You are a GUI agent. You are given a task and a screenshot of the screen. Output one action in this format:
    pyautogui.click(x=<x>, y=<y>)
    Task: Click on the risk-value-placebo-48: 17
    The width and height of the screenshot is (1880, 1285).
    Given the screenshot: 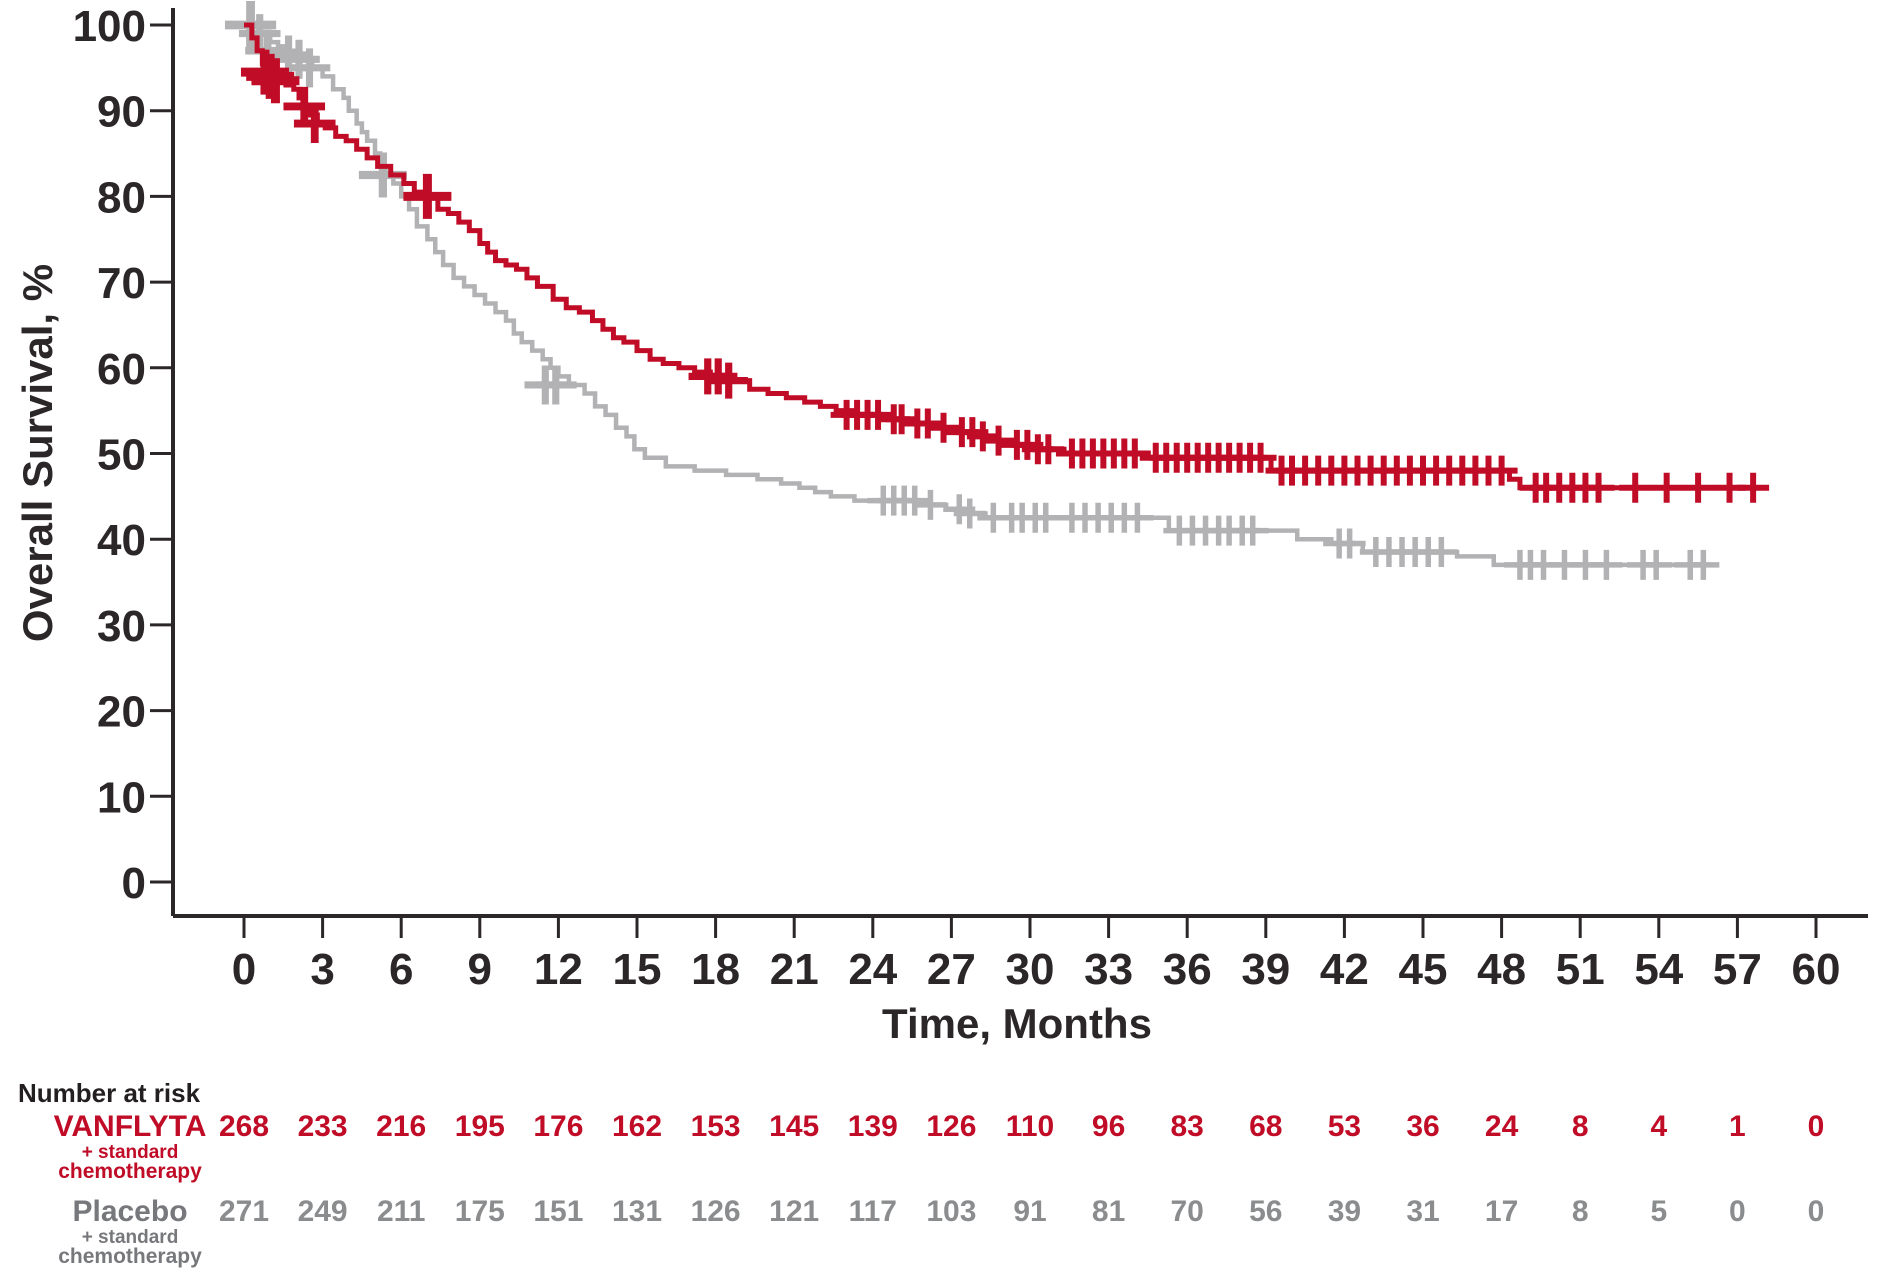 What is the action you would take?
    pyautogui.click(x=1501, y=1211)
    